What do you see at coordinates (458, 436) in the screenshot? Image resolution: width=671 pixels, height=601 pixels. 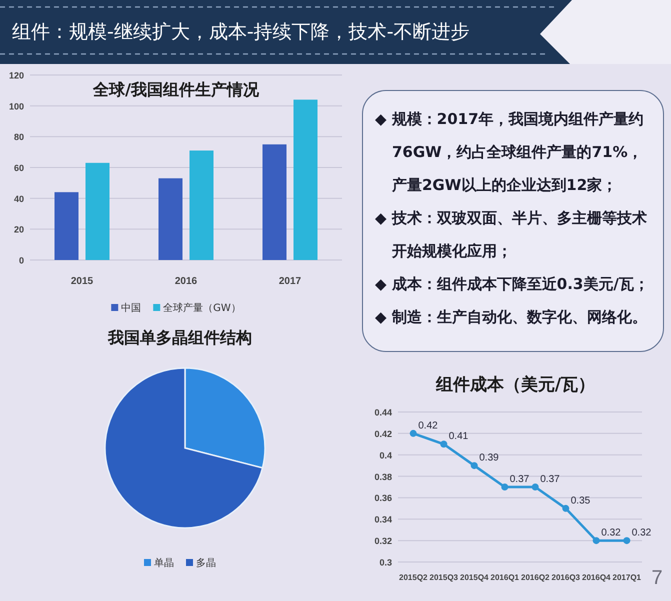 I see `data-label: 0.41` at bounding box center [458, 436].